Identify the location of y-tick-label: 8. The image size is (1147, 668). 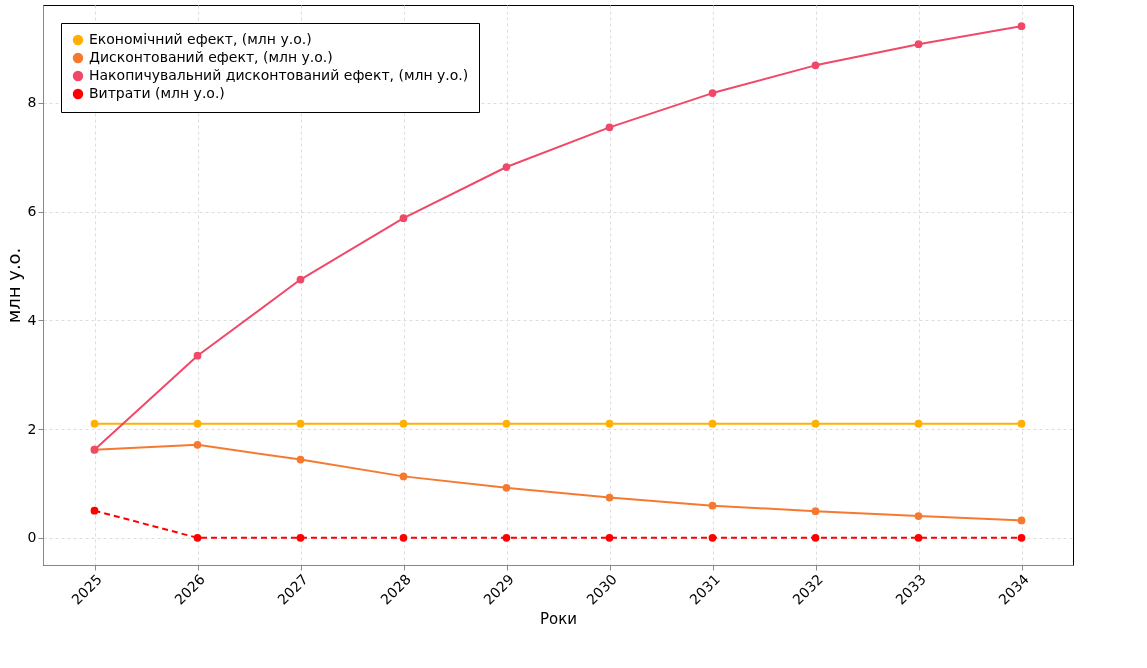
(32, 102).